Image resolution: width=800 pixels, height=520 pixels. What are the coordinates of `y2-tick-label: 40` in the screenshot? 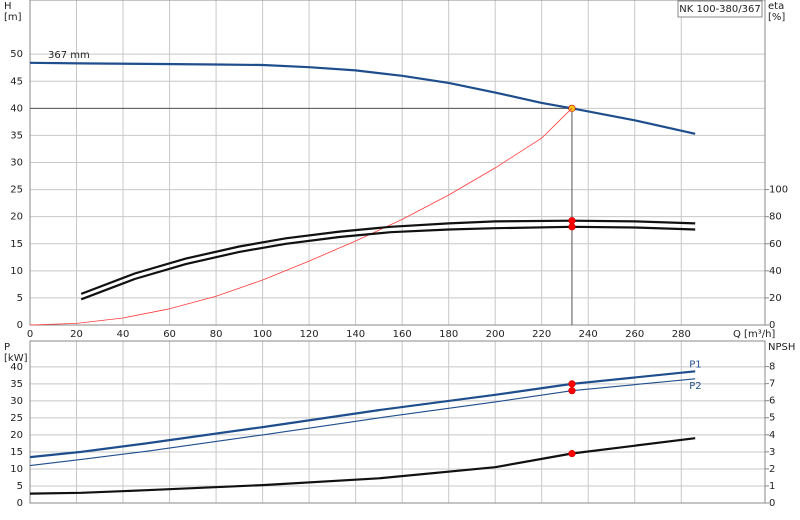 It's located at (775, 271).